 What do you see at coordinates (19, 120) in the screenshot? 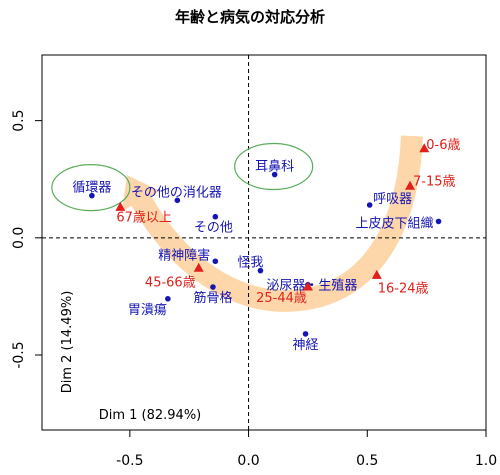
I see `y-tick-label: 0.5` at bounding box center [19, 120].